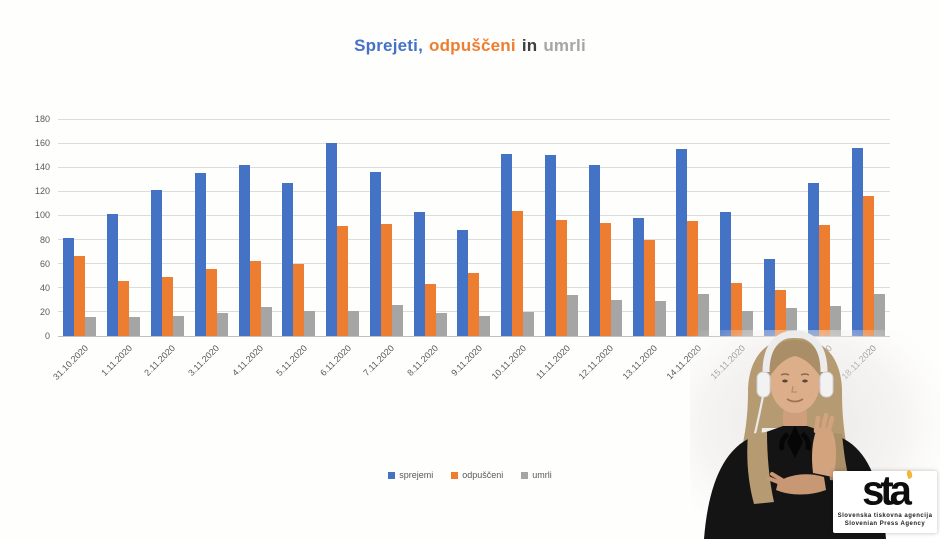  I want to click on x-tick-label: 2.11.2020, so click(160, 360).